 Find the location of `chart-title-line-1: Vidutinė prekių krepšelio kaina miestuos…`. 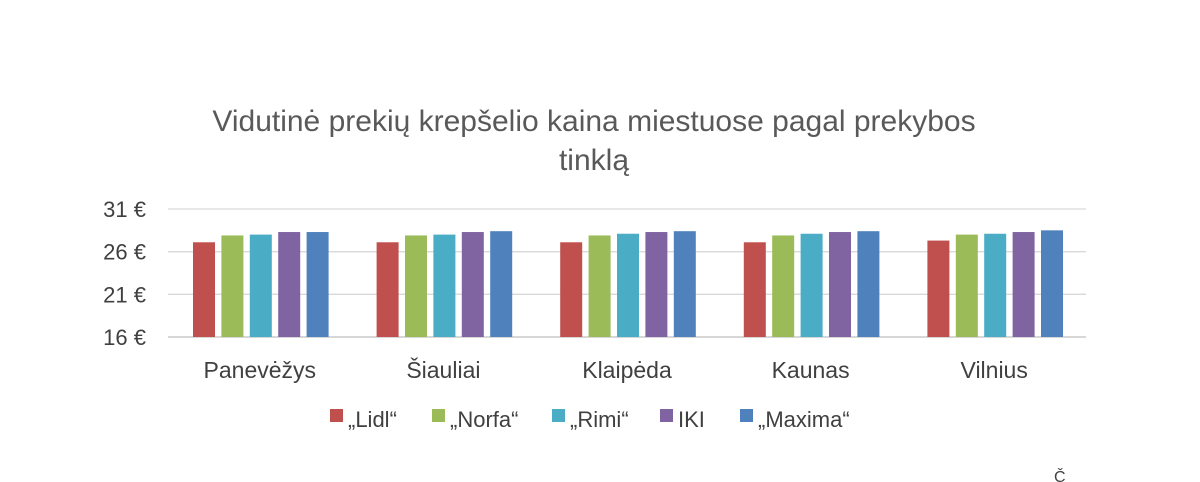

chart-title-line-1: Vidutinė prekių krepšelio kaina miestuos… is located at coordinates (593, 121).